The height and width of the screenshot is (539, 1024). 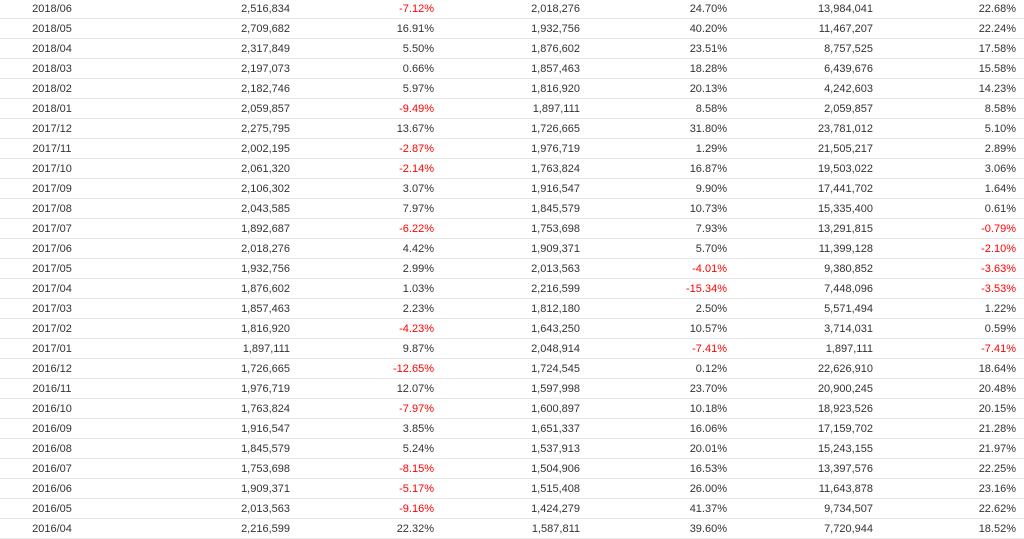 What do you see at coordinates (52, 429) in the screenshot?
I see `month-cell: 2016/09` at bounding box center [52, 429].